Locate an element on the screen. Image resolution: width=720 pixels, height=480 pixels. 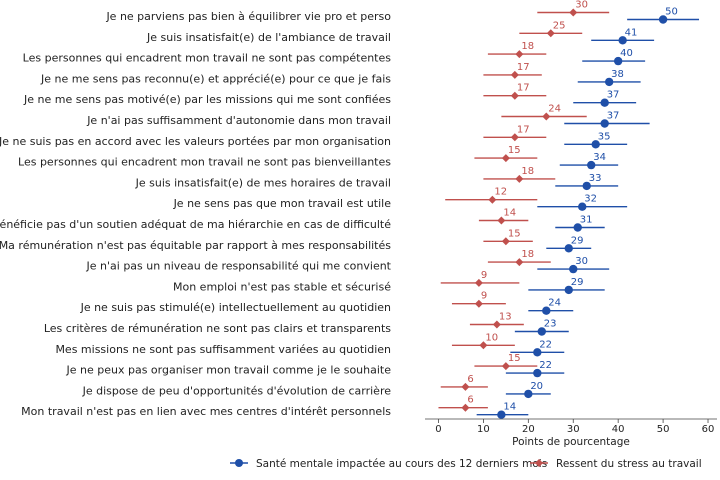
data-label-blue: 20 is located at coordinates (536, 386).